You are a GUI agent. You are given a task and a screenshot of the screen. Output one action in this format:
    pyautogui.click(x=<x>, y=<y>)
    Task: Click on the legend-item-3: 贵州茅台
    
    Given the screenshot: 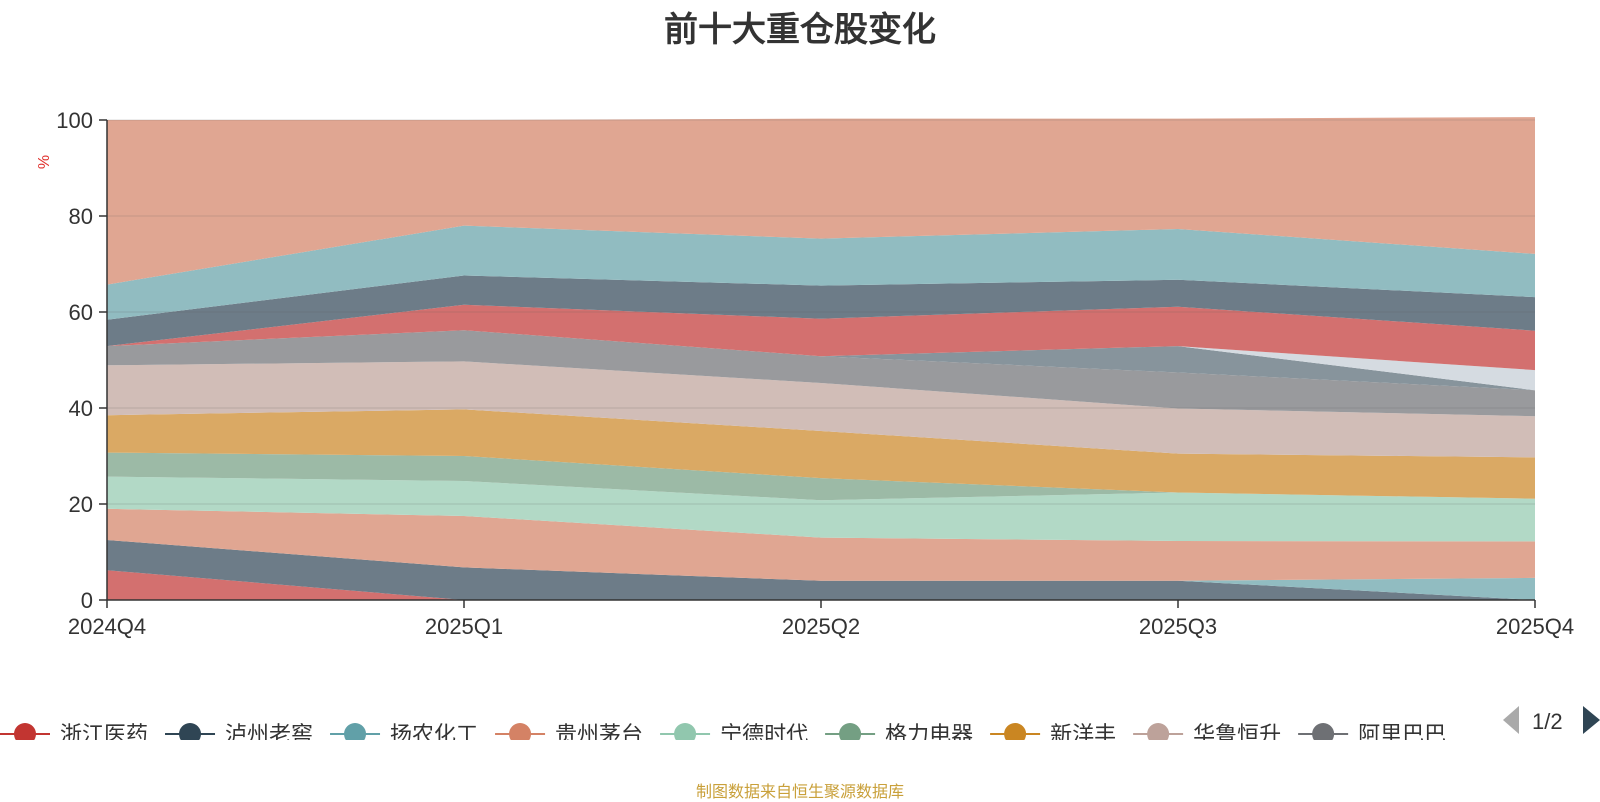 What is the action you would take?
    pyautogui.click(x=569, y=735)
    